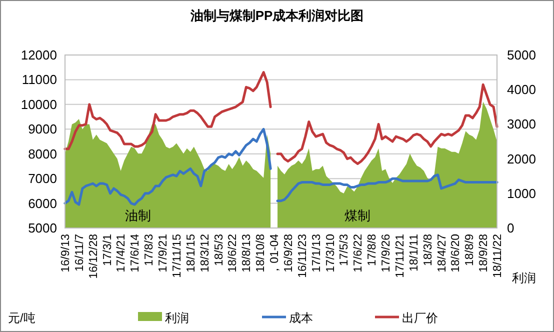 Image resolution: width=554 pixels, height=332 pixels. What do you see at coordinates (521, 55) in the screenshot?
I see `y2-tick-label: 5000` at bounding box center [521, 55].